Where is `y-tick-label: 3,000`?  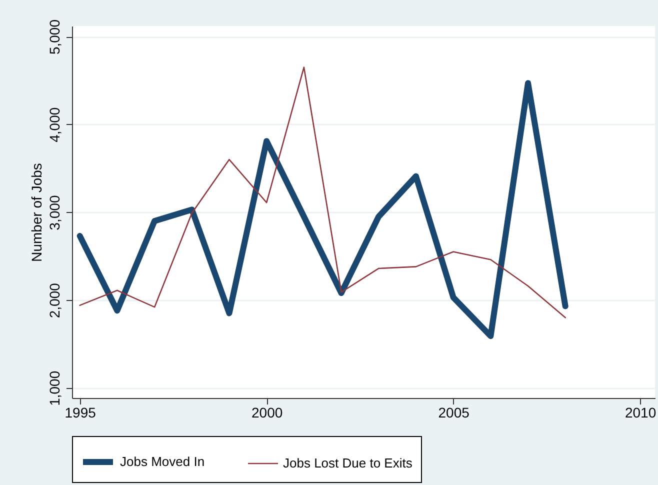
y-tick-label: 3,000 is located at coordinates (54, 212).